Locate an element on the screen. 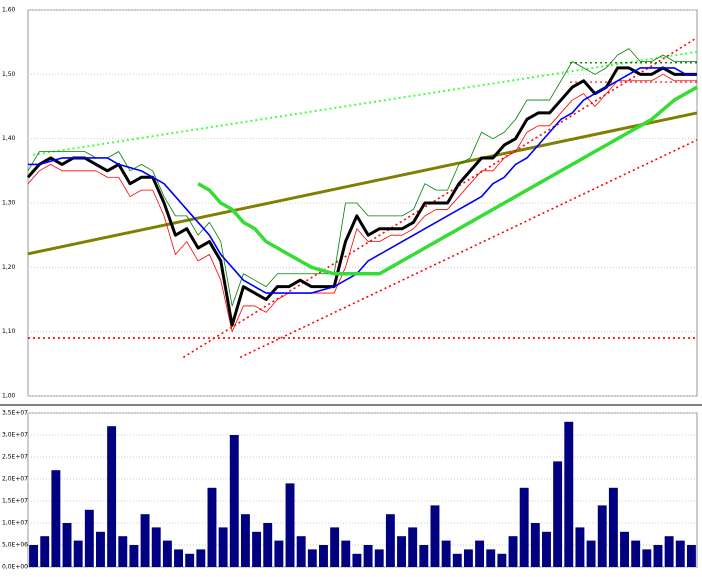 Image resolution: width=702 pixels, height=577 pixels. y-tick-label: 0,0E+00 is located at coordinates (15, 567).